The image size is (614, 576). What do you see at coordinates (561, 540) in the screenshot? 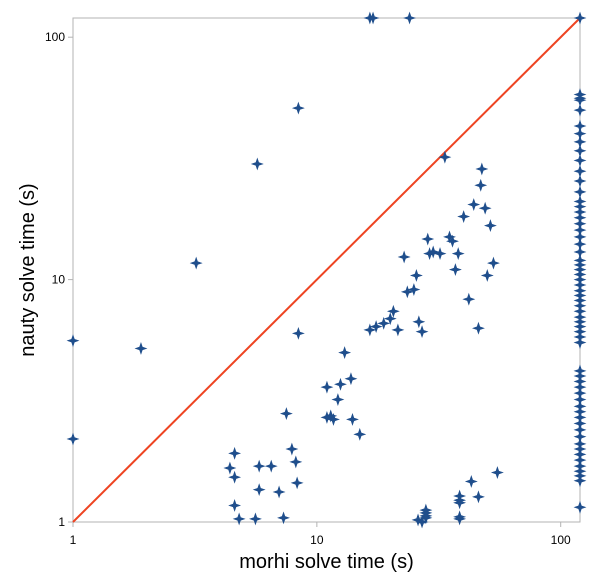
I see `x-tick-label: 100` at bounding box center [561, 540].